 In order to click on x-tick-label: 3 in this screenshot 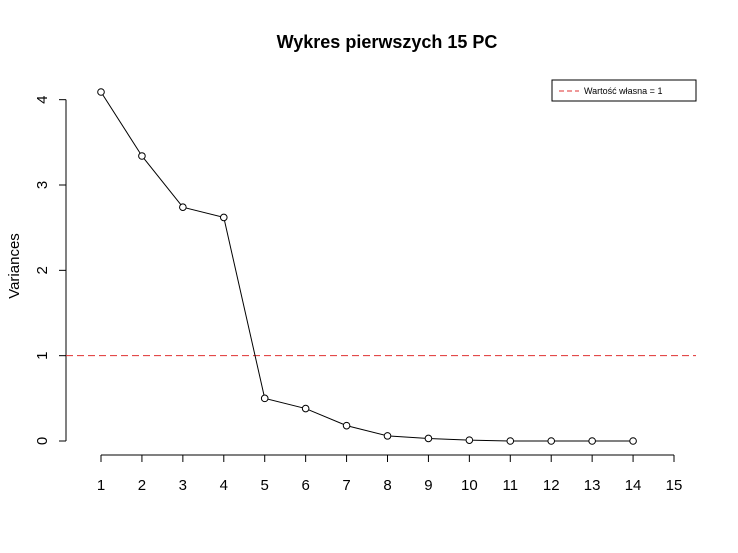, I will do `click(183, 485)`.